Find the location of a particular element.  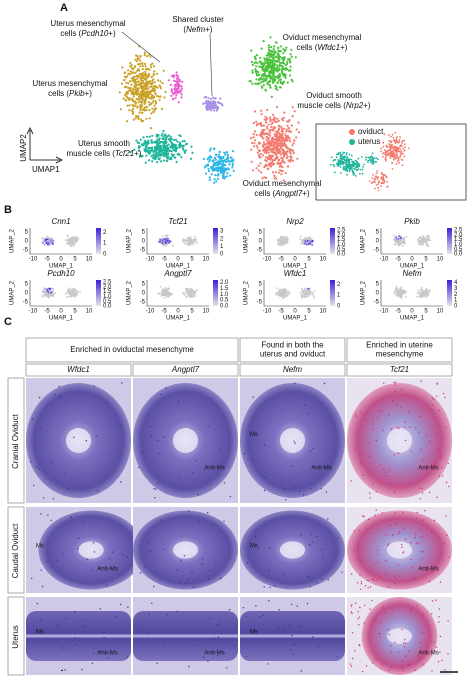

axis-frame is located at coordinates (60, 293).